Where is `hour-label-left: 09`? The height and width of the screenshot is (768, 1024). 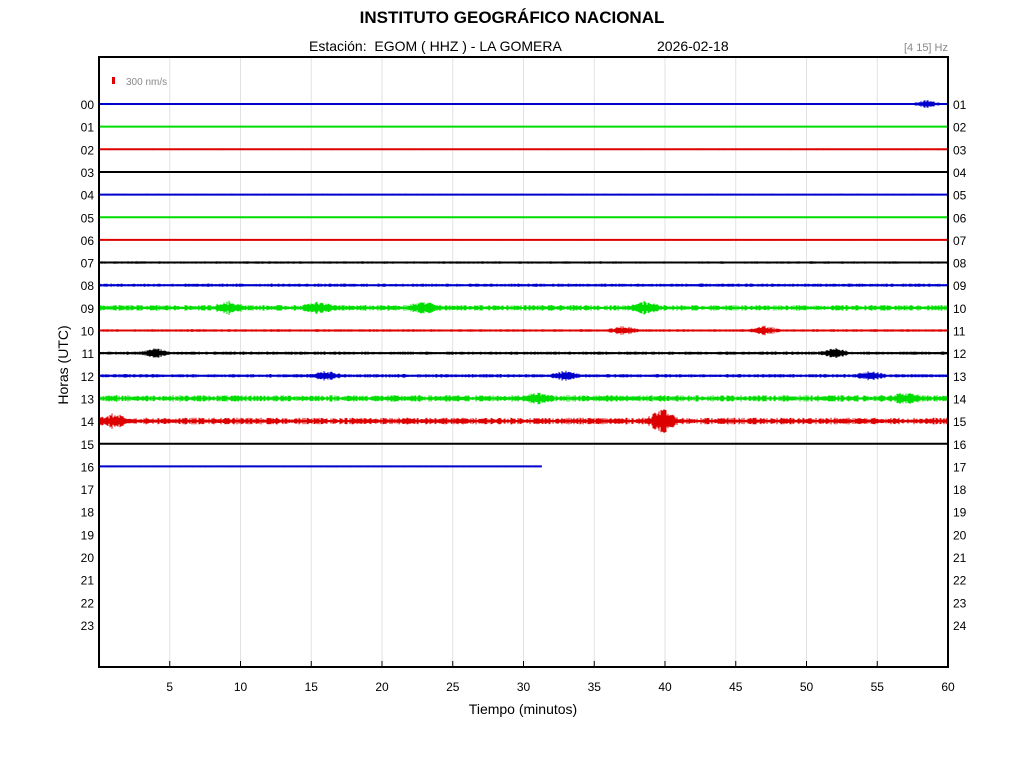
hour-label-left: 09 is located at coordinates (88, 309).